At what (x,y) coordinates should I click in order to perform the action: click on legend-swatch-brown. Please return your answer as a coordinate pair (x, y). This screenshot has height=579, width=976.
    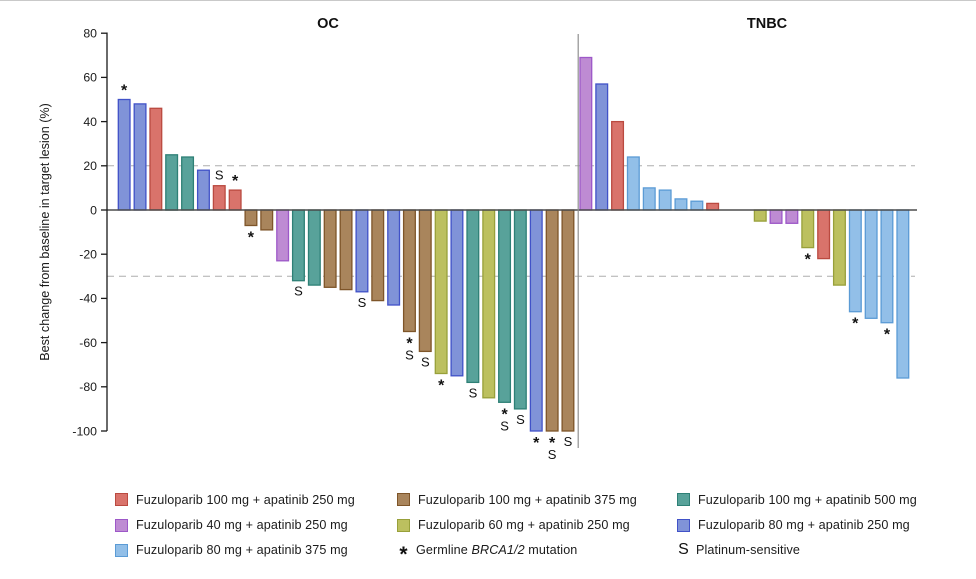
    Looking at the image, I should click on (403, 500).